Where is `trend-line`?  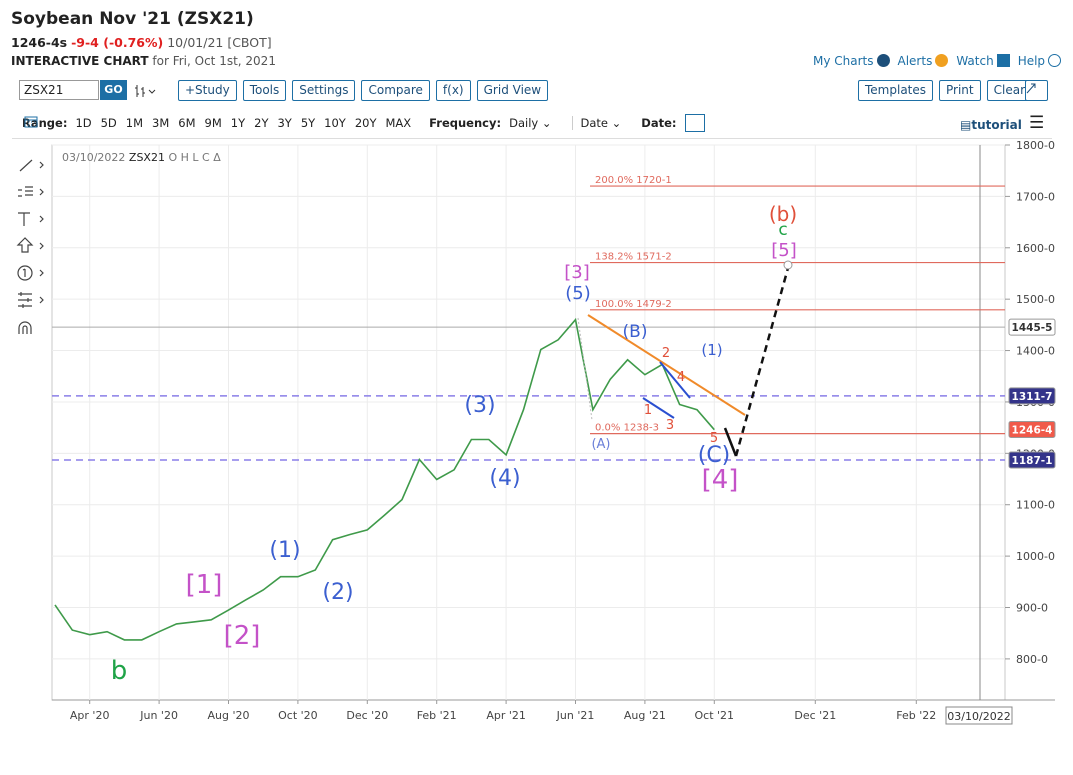
trend-line is located at coordinates (666, 365).